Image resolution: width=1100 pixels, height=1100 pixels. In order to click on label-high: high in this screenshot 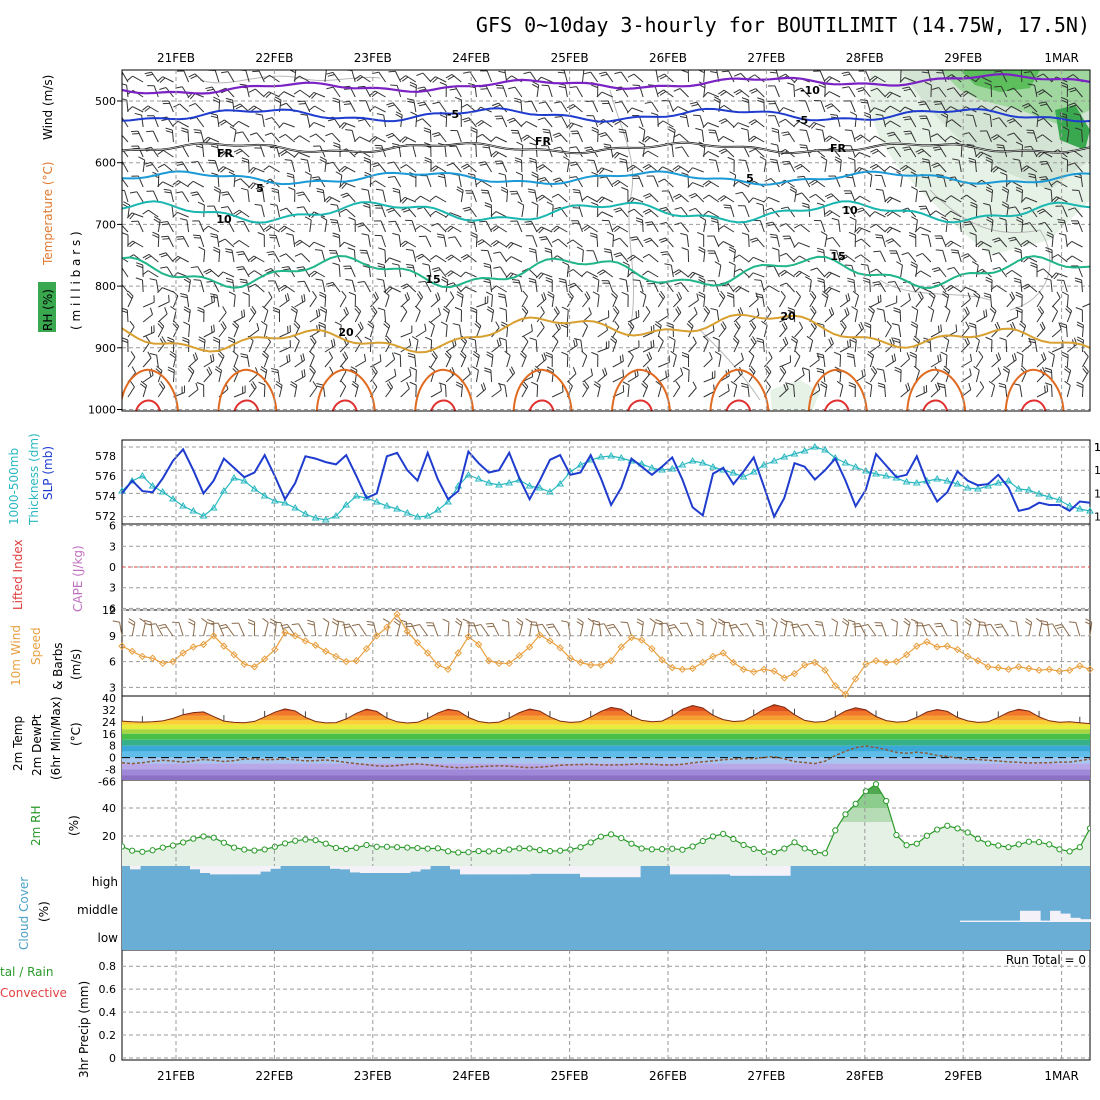, I will do `click(105, 882)`.